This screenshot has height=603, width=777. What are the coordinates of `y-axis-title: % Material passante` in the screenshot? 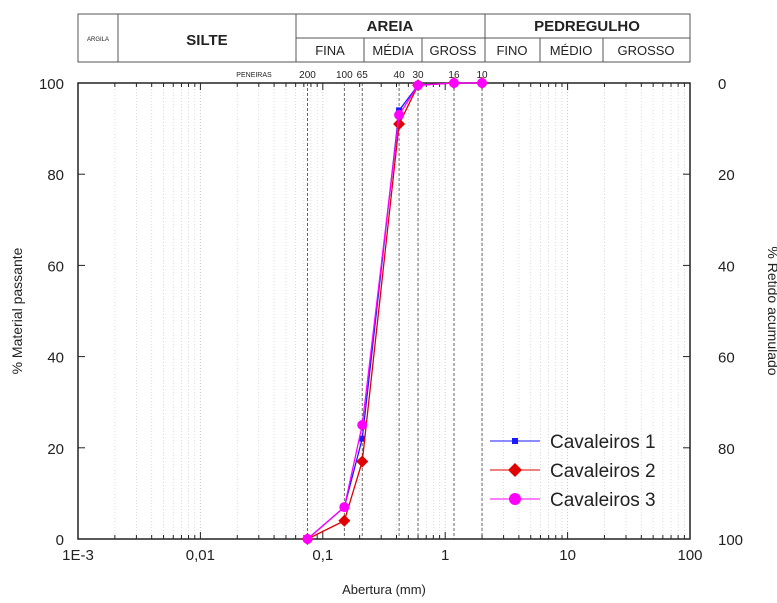 It's located at (17, 310).